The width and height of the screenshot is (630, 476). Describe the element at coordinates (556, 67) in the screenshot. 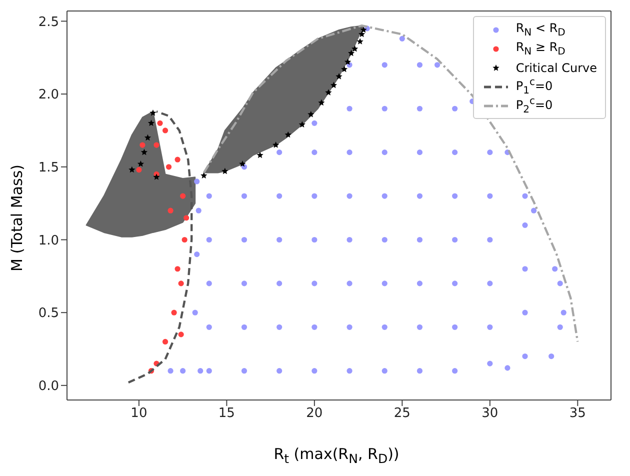

I see `legend-label: Critical Curve` at that location.